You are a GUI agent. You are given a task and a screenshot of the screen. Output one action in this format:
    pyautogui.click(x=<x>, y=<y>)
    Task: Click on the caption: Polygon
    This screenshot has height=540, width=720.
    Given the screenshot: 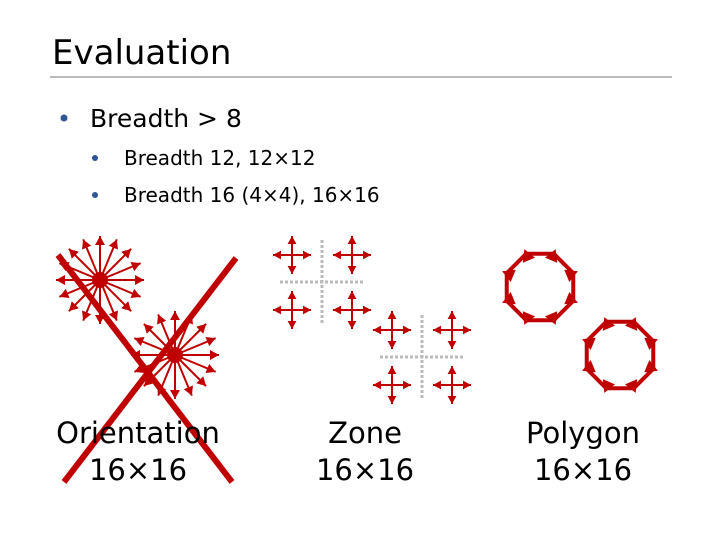 What is the action you would take?
    pyautogui.click(x=583, y=433)
    